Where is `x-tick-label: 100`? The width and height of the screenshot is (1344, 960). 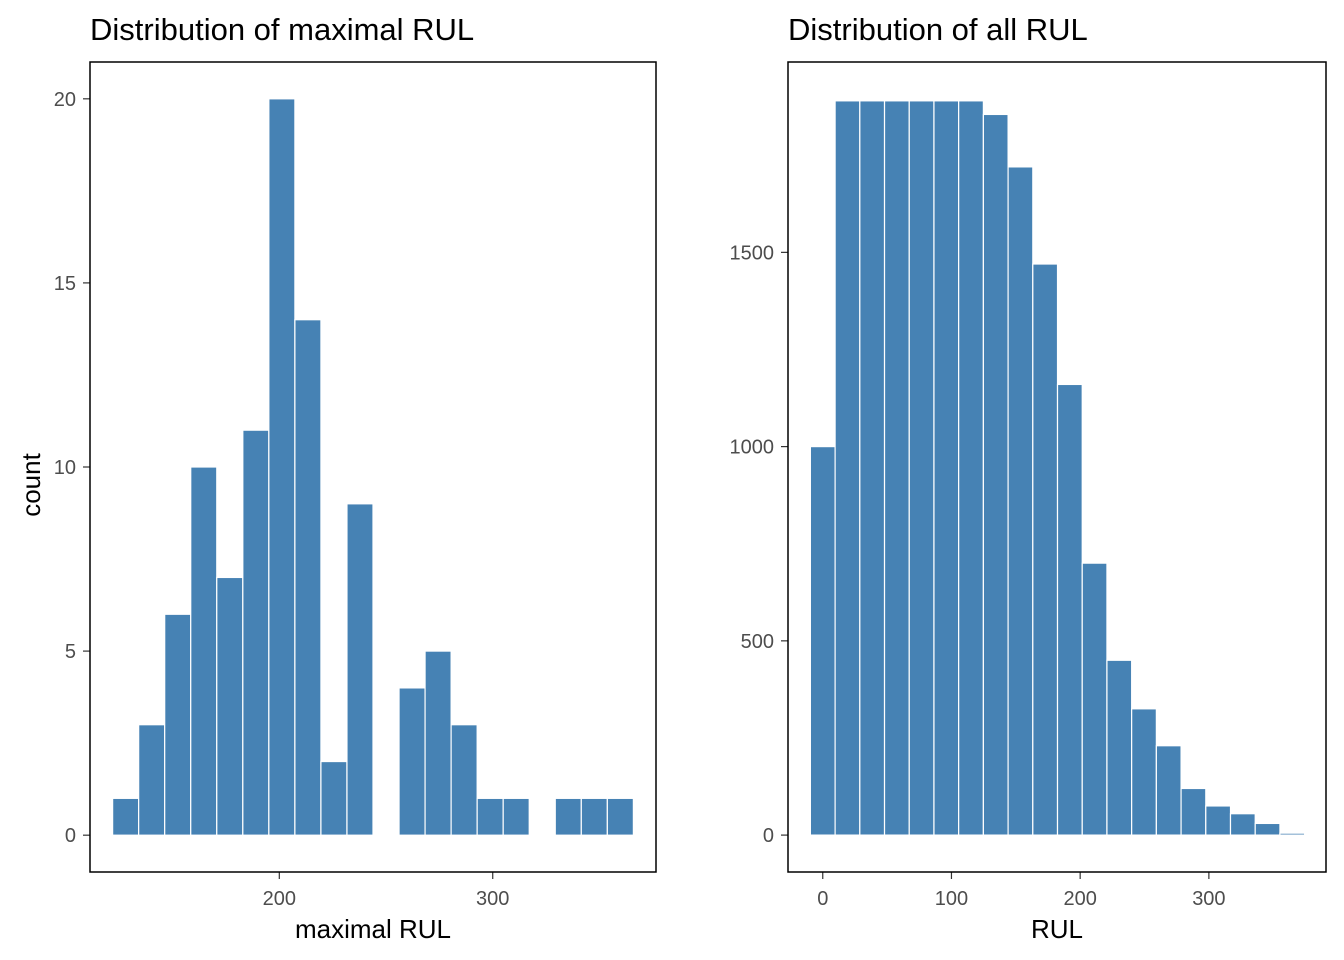
x-tick-label: 100 is located at coordinates (951, 899).